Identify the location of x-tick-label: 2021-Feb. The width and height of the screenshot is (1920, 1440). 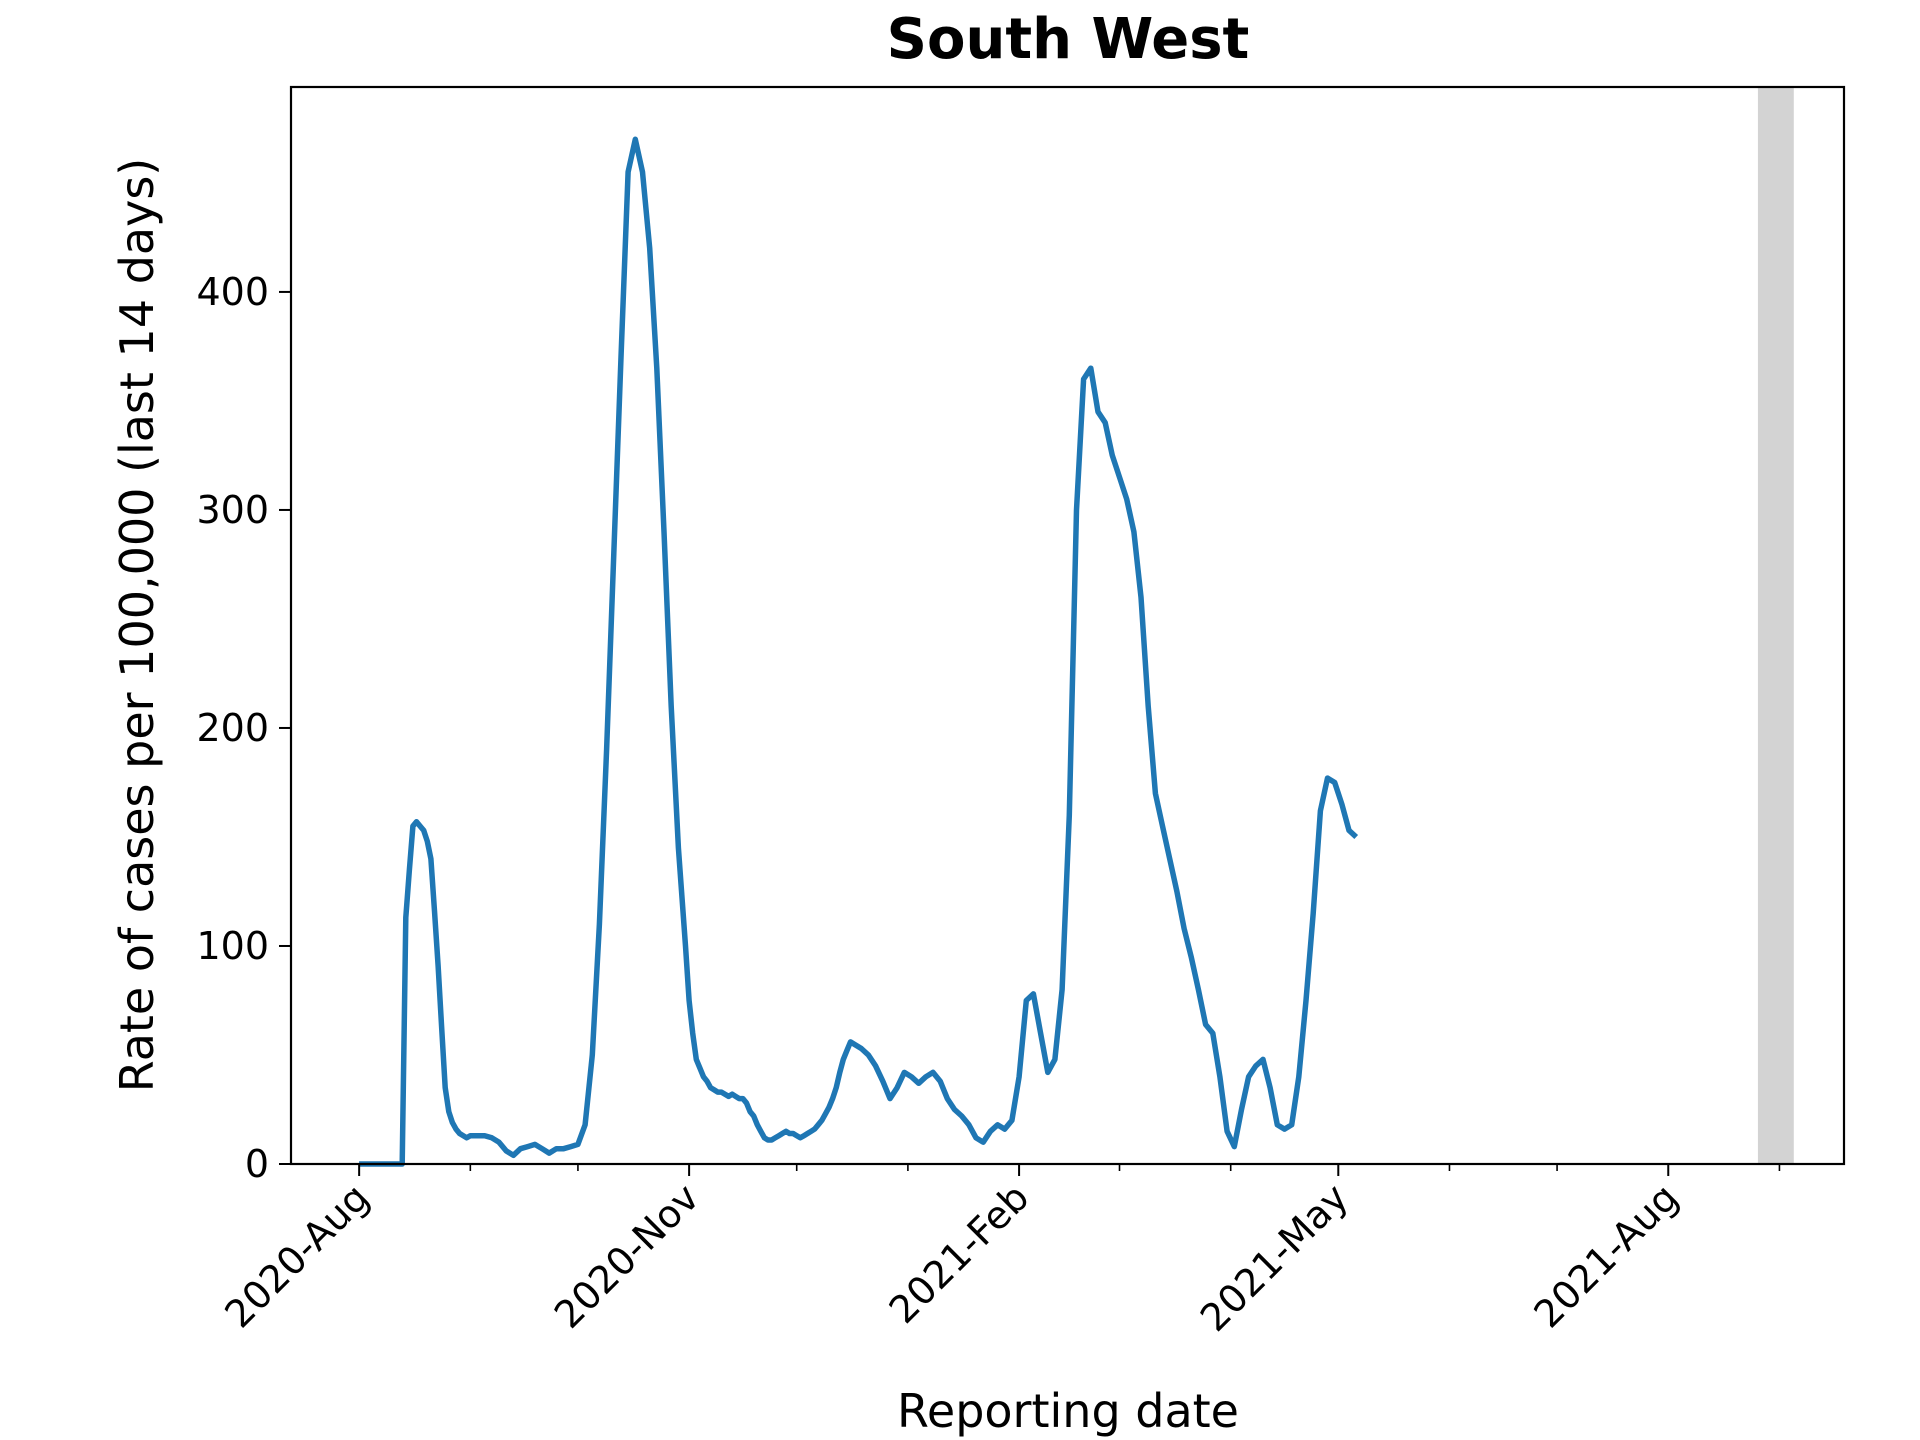
(959, 1253).